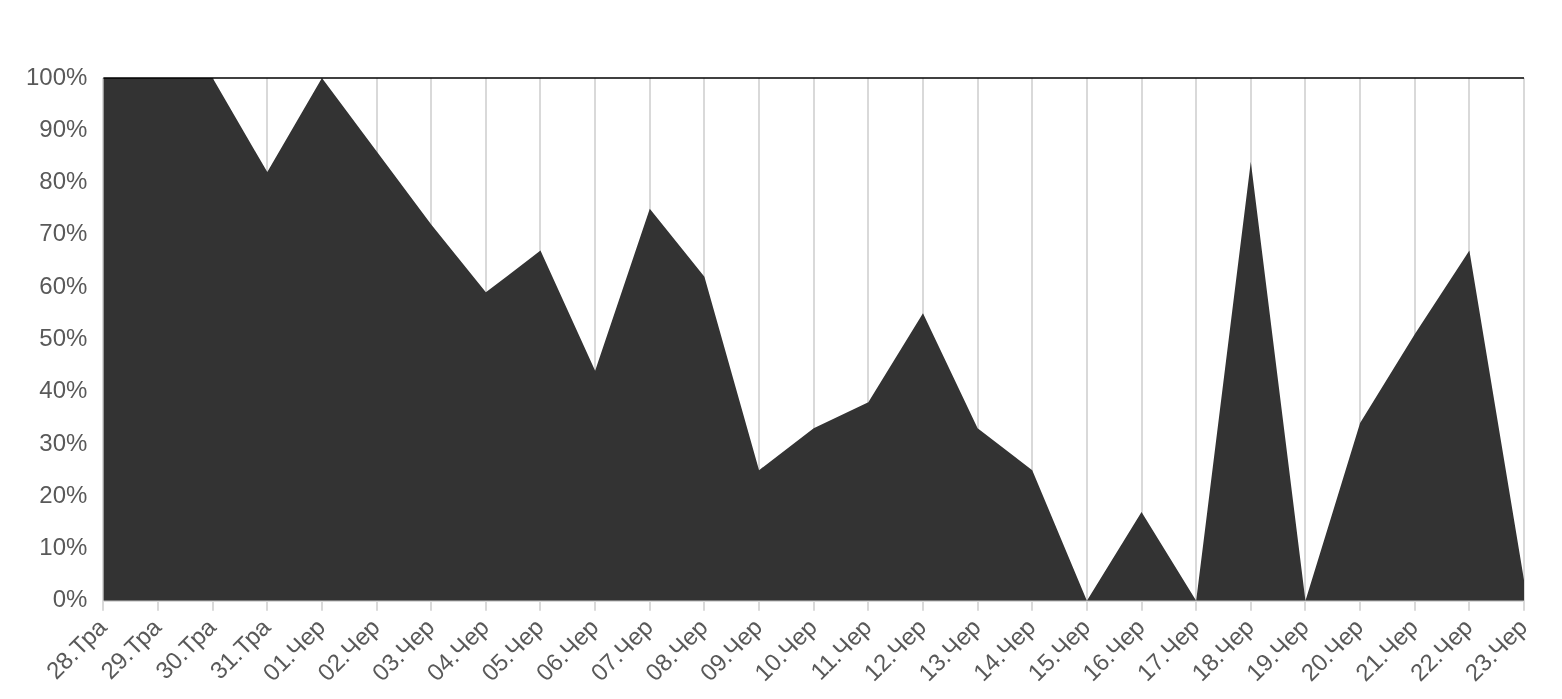  I want to click on y-tick-label: 60%, so click(63, 285).